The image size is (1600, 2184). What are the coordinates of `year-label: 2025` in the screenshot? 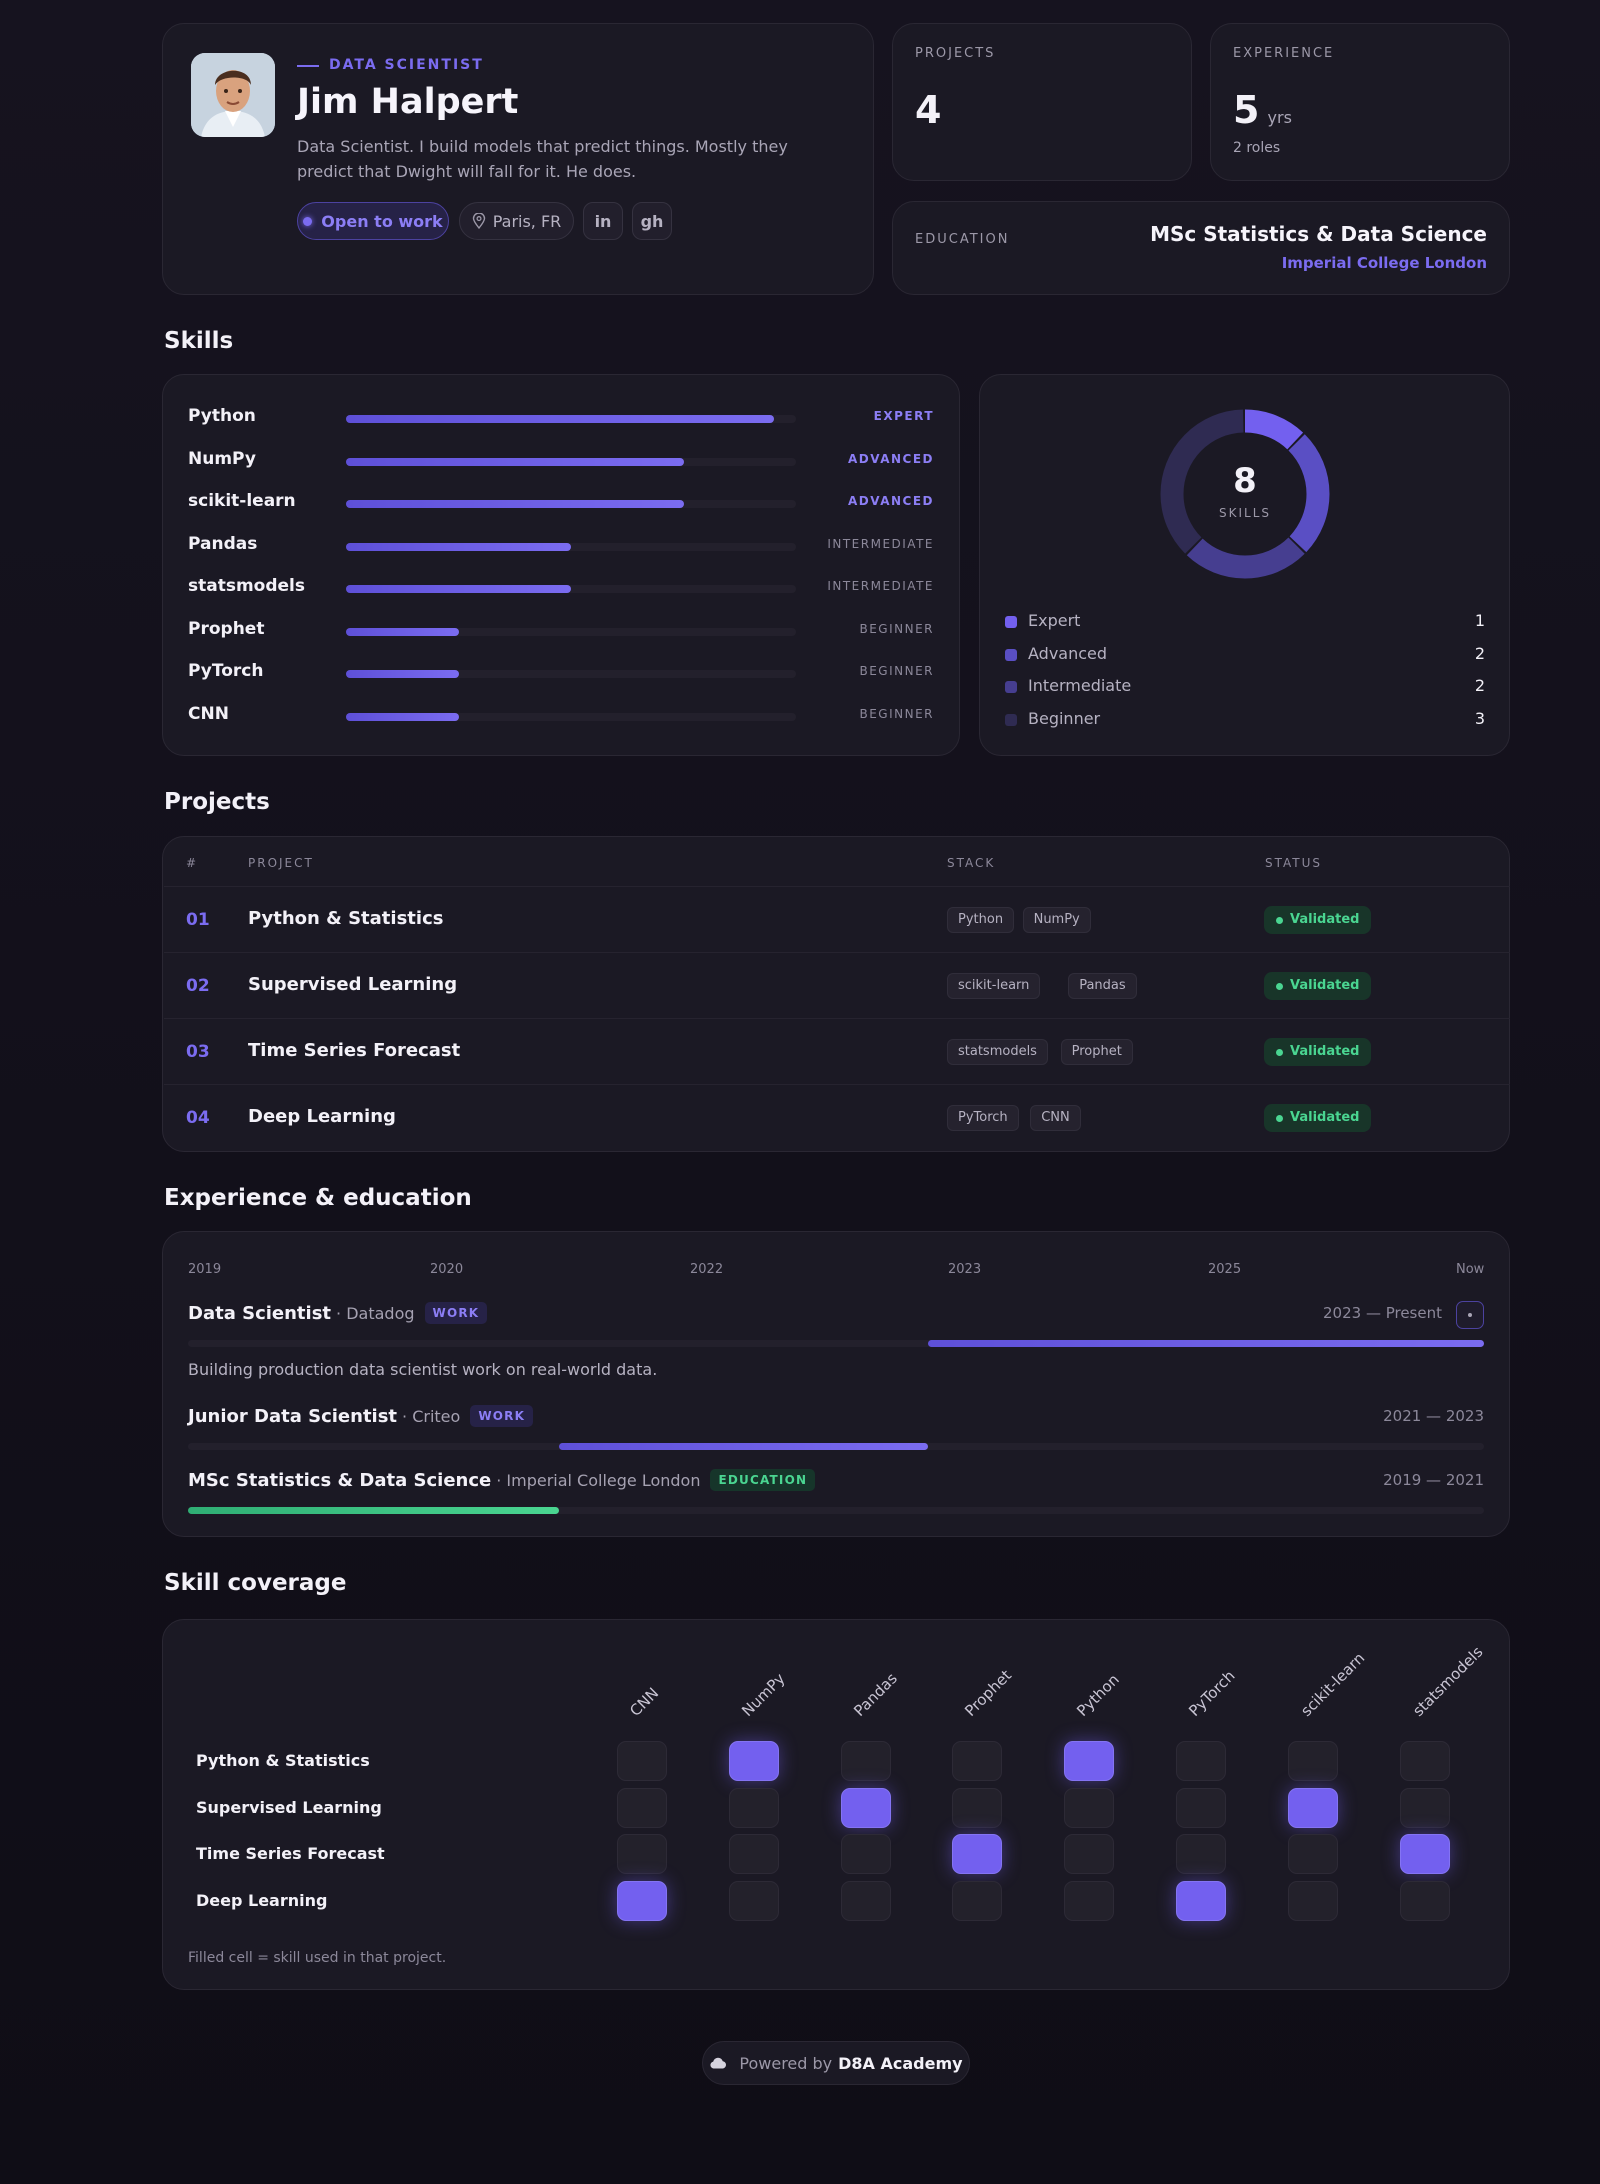 It's located at (1225, 1269).